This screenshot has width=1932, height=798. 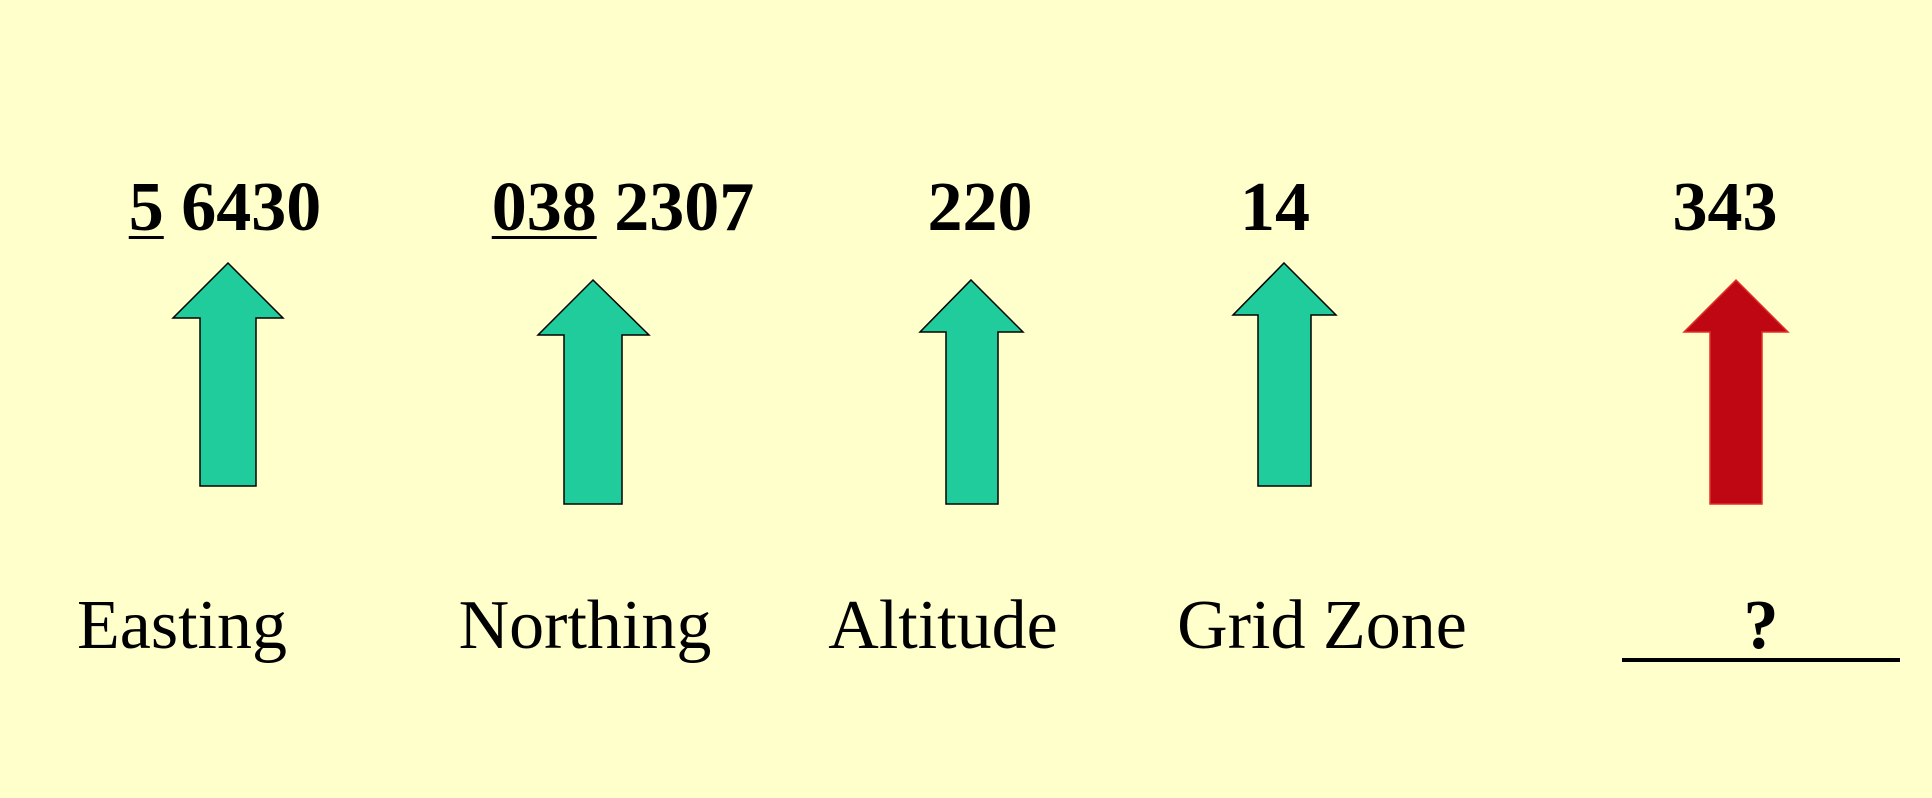 I want to click on easting-arrow-icon, so click(x=228, y=374).